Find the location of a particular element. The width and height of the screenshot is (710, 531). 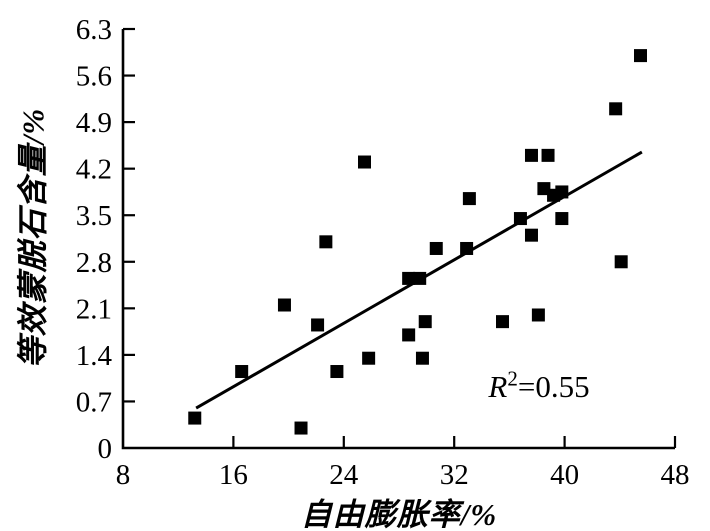

y-tick-label: 4.2 is located at coordinates (94, 170).